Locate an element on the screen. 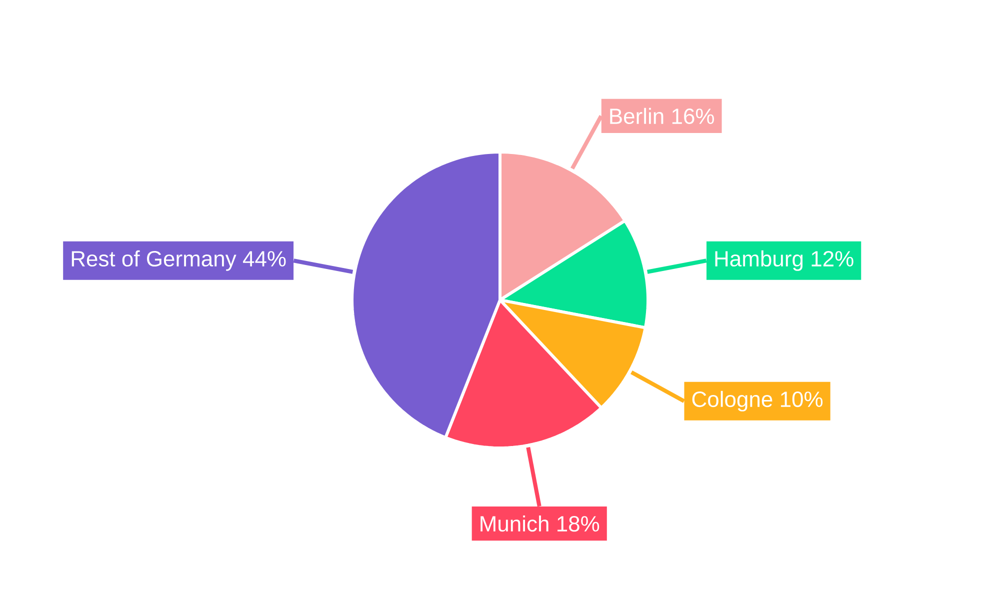 The width and height of the screenshot is (1000, 600). slice-label: Hamburg is located at coordinates (759, 260).